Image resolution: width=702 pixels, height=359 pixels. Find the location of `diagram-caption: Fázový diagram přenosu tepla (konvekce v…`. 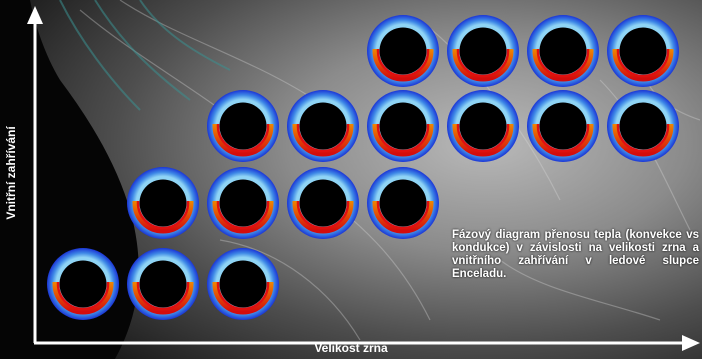

diagram-caption: Fázový diagram přenosu tepla (konvekce v… is located at coordinates (575, 254).